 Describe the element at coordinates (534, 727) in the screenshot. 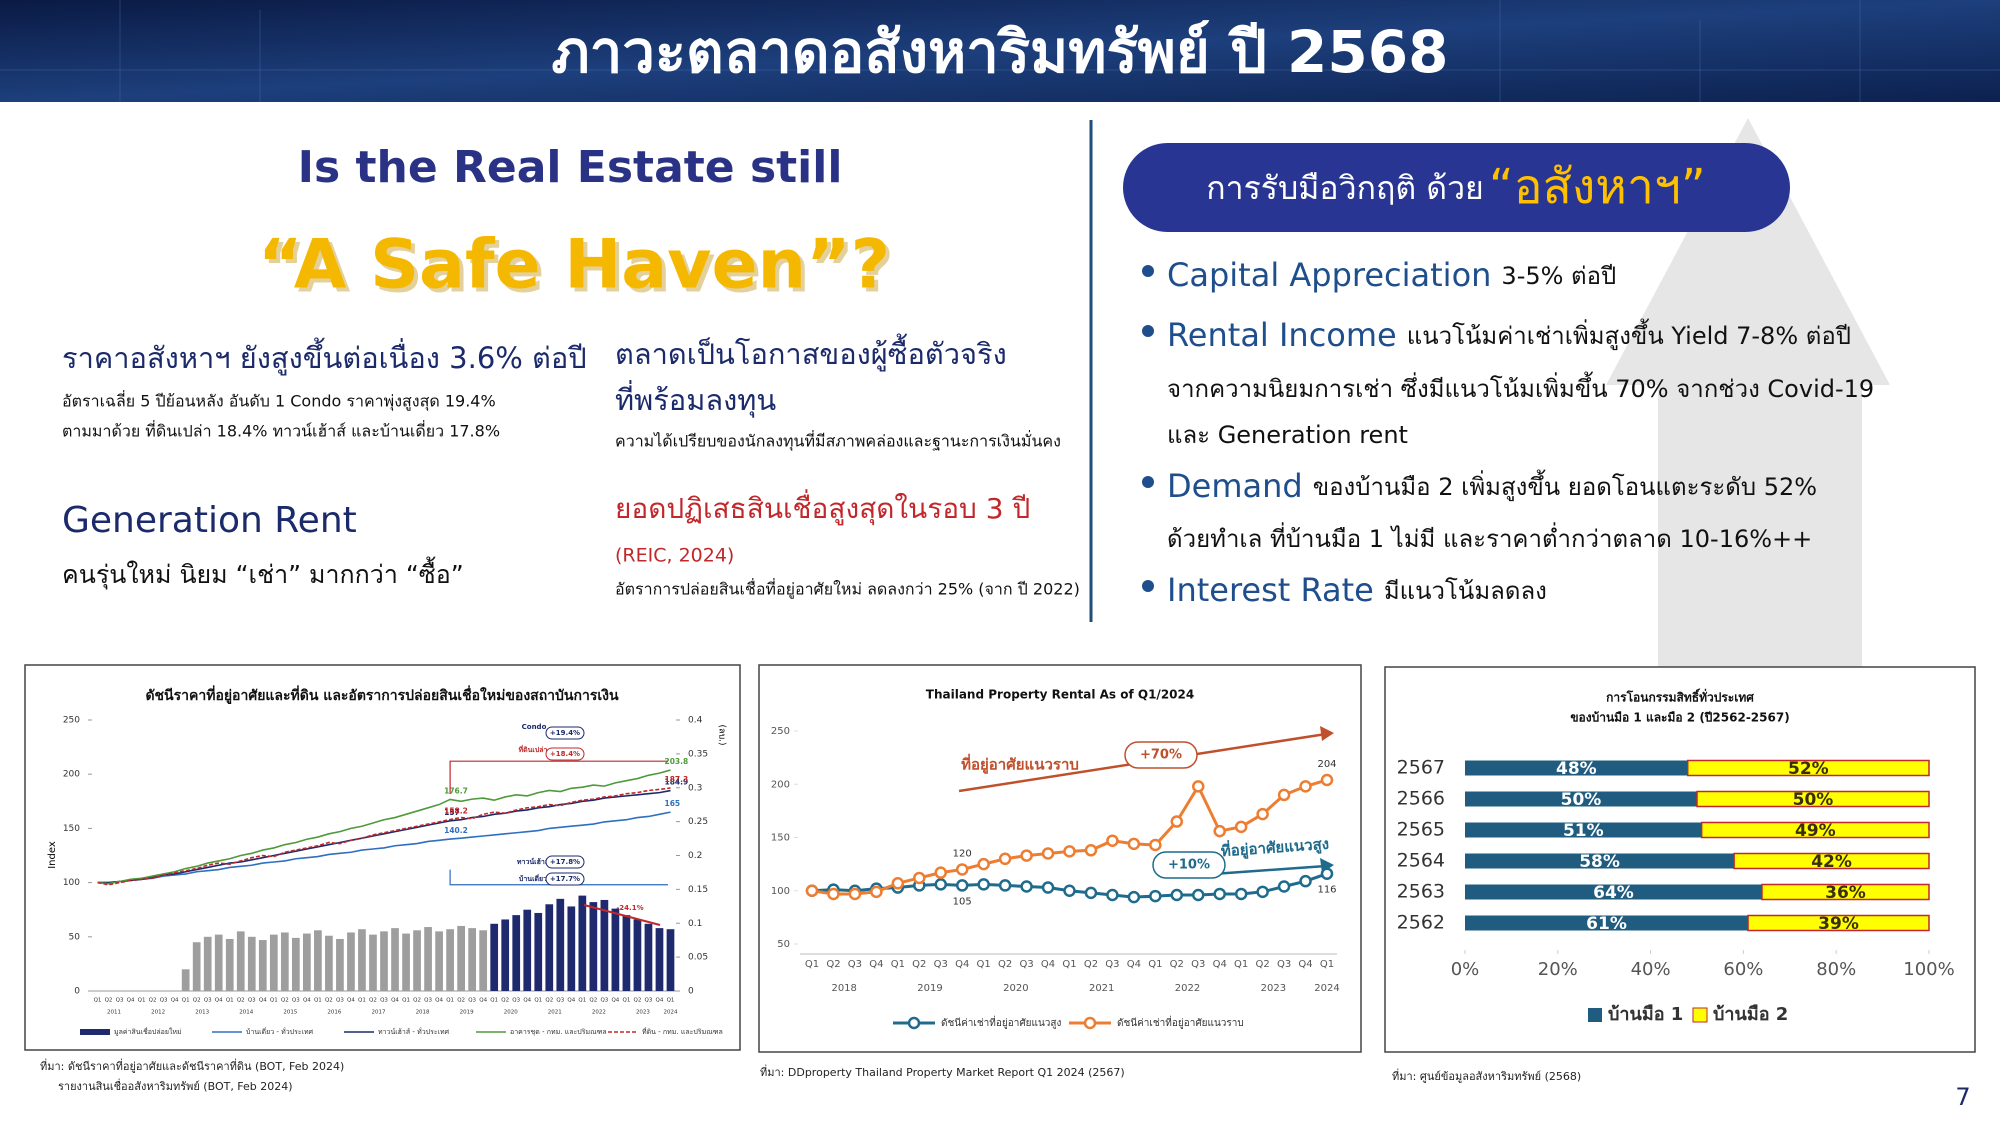

I see `annotation: Condo` at that location.